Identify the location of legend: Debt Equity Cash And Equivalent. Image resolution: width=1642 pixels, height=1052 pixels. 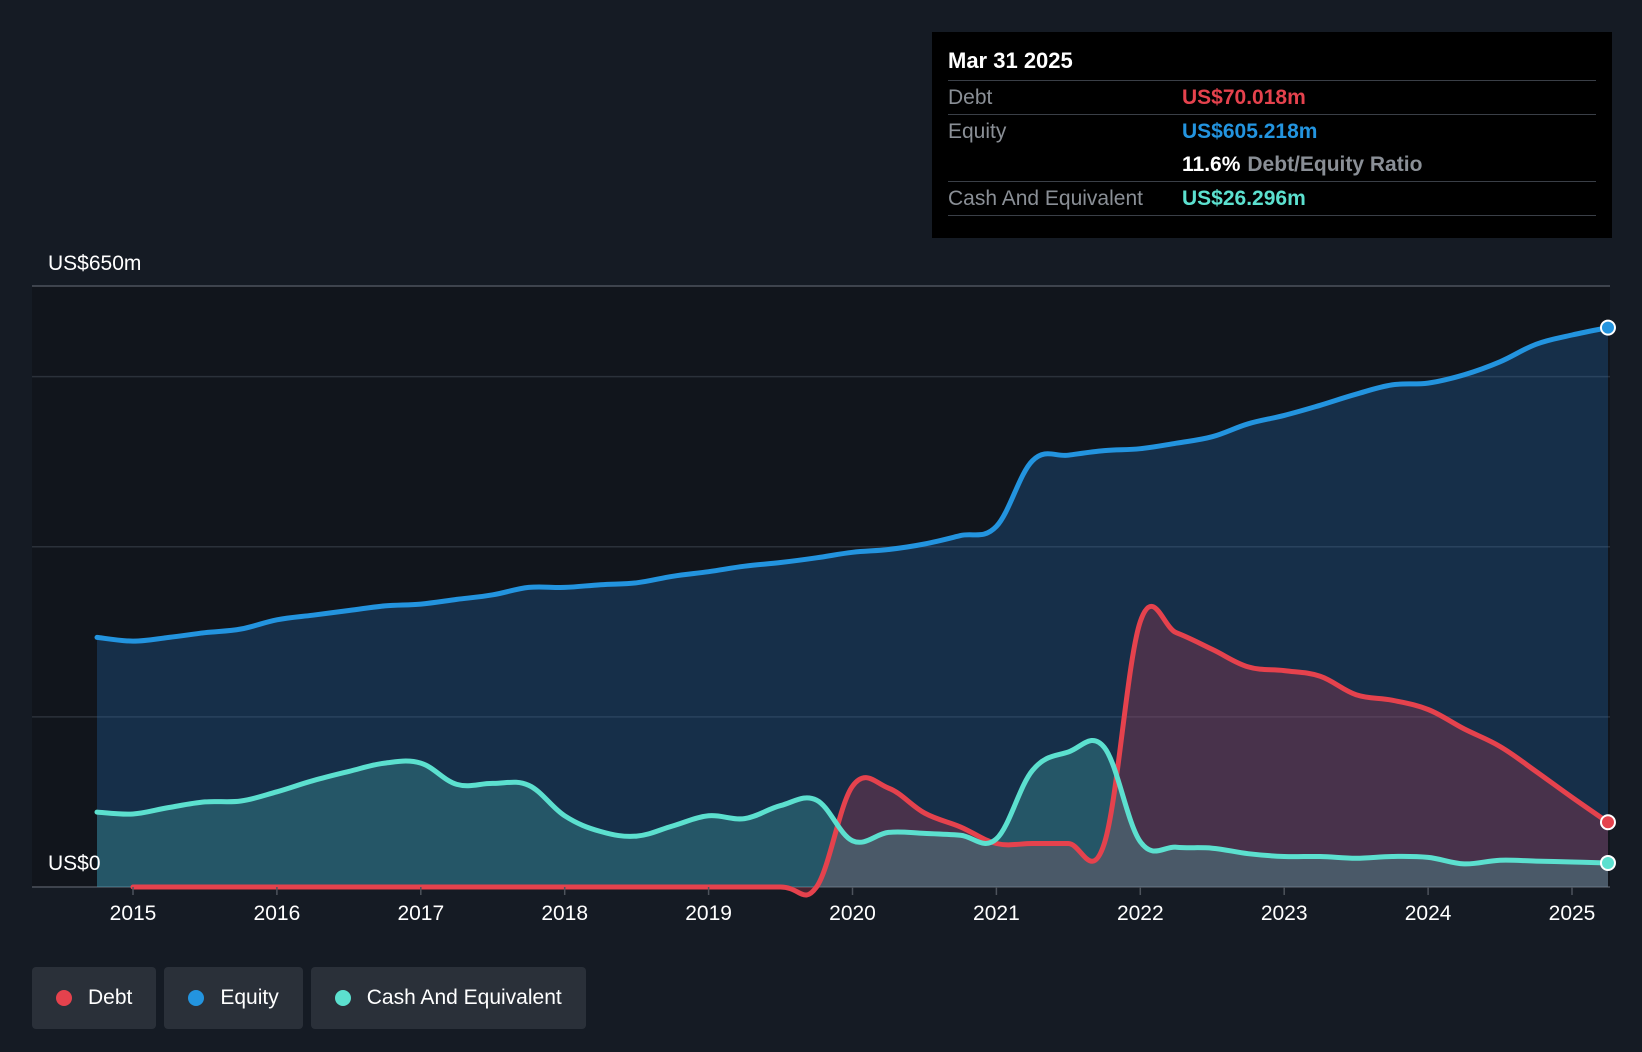
(309, 998).